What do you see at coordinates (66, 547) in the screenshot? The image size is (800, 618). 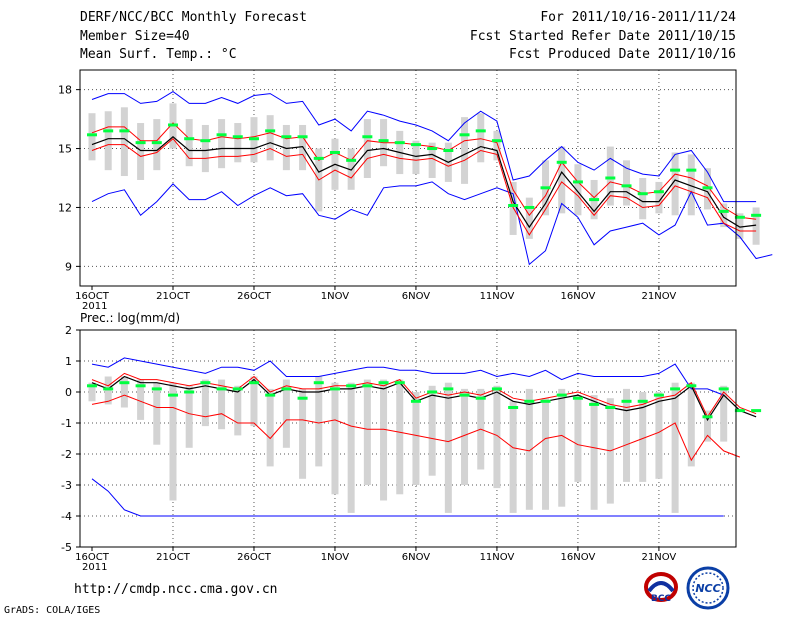 I see `y-tick-label: -5` at bounding box center [66, 547].